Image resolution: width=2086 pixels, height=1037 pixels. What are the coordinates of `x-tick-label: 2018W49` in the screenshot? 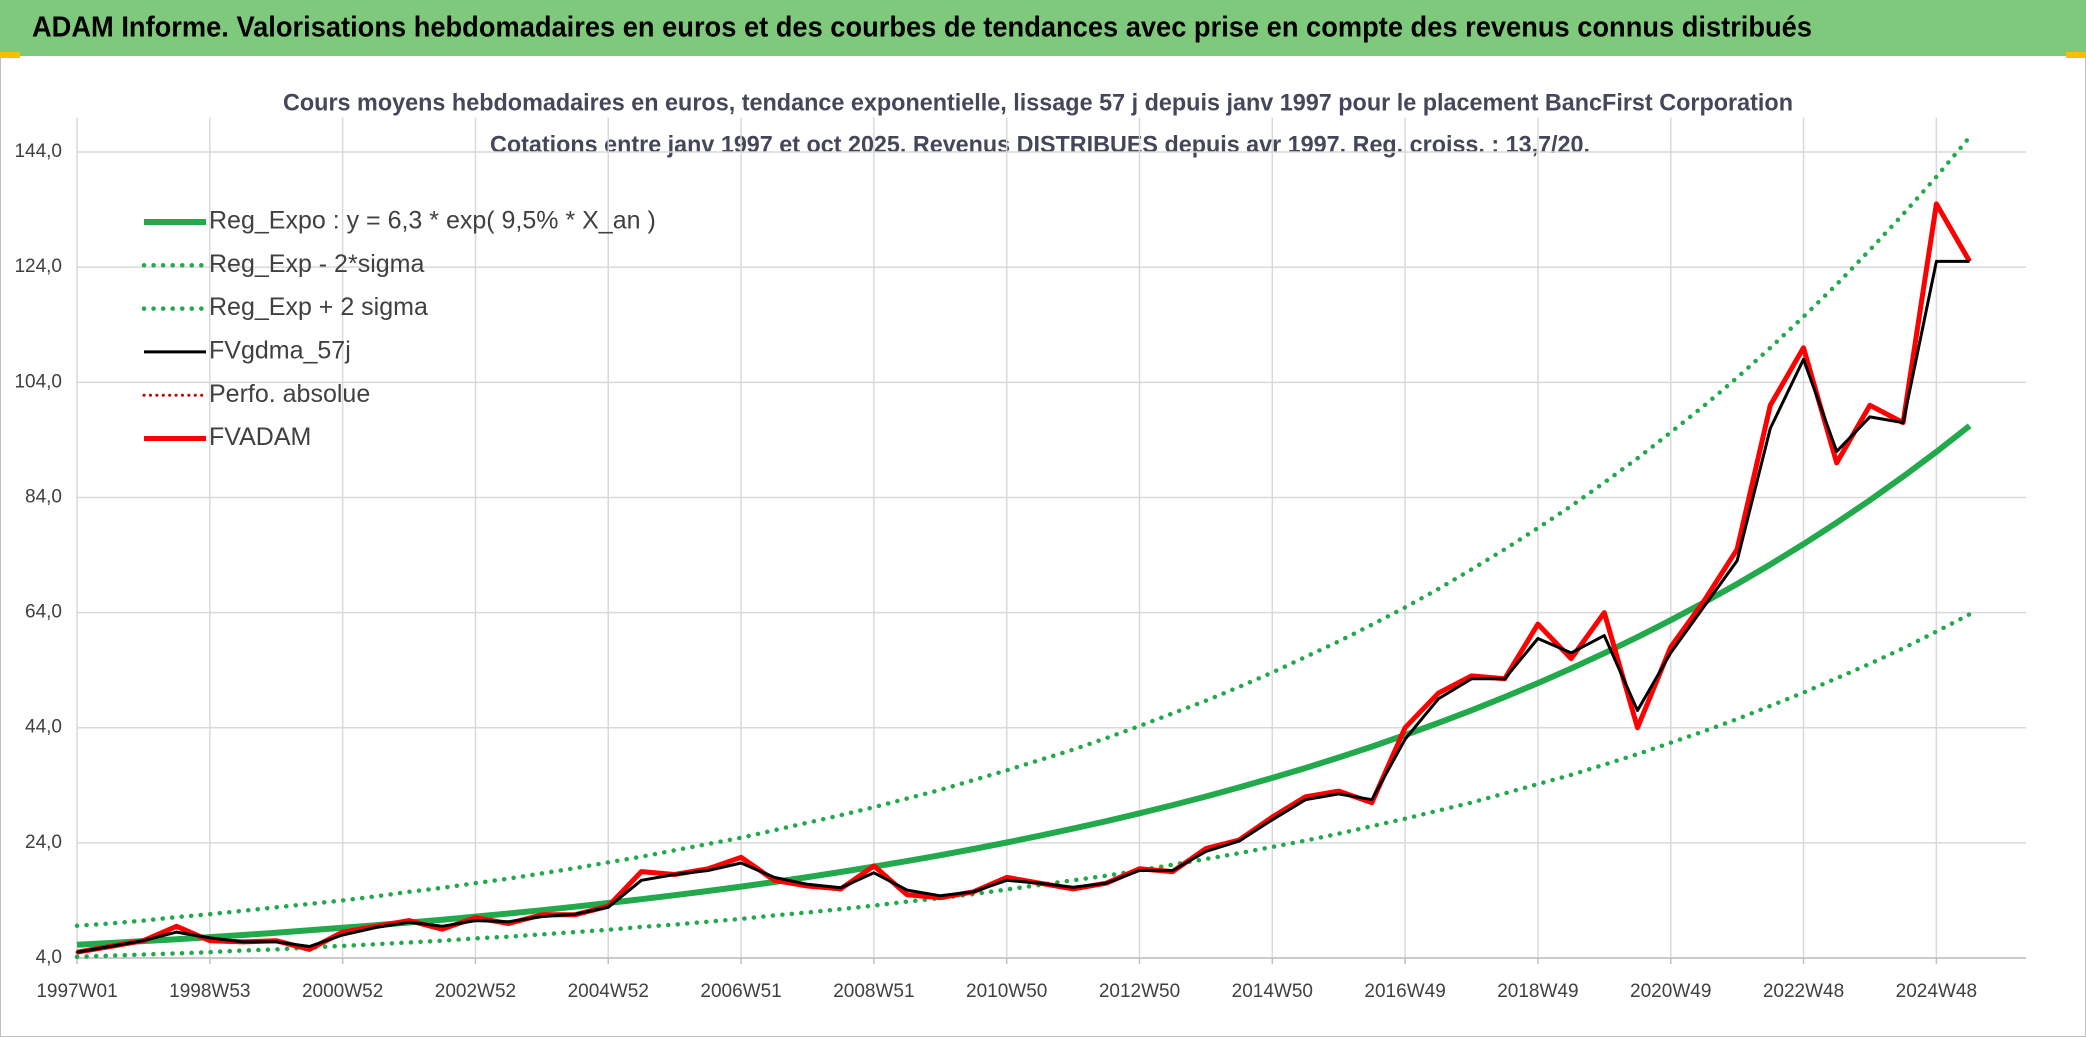 It's located at (1537, 991).